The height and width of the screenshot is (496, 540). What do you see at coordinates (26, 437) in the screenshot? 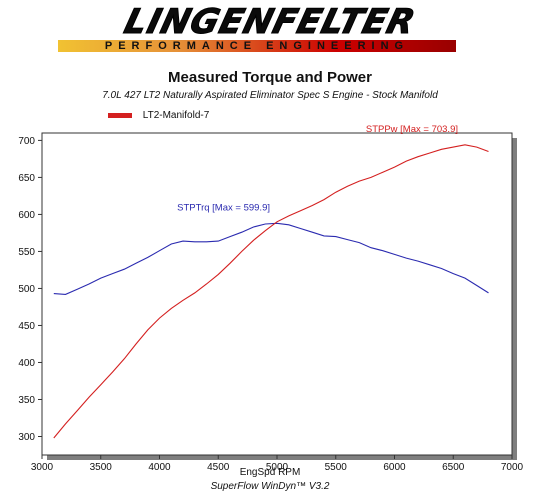
I see `y-tick-label: 300` at bounding box center [26, 437].